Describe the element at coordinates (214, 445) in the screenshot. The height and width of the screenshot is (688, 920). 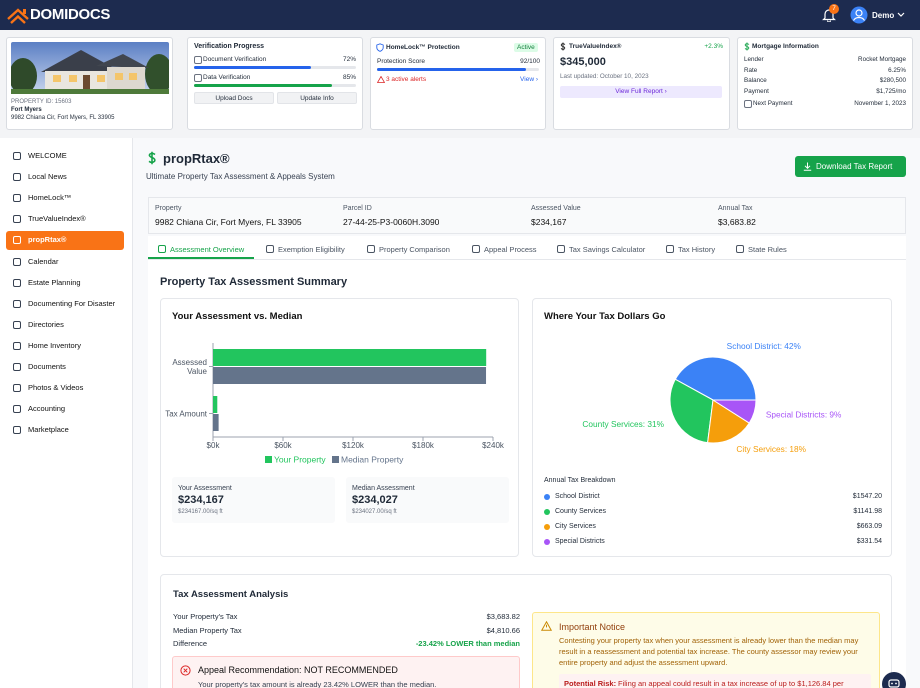
I see `x-tick-label: $0k` at that location.